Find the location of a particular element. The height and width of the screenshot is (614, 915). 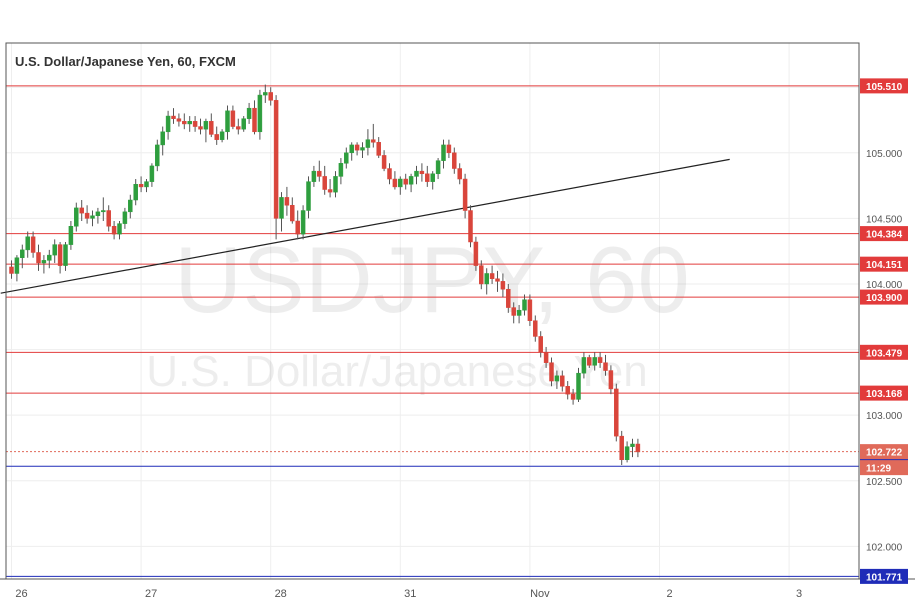

current-price-tag-bg is located at coordinates (884, 452).